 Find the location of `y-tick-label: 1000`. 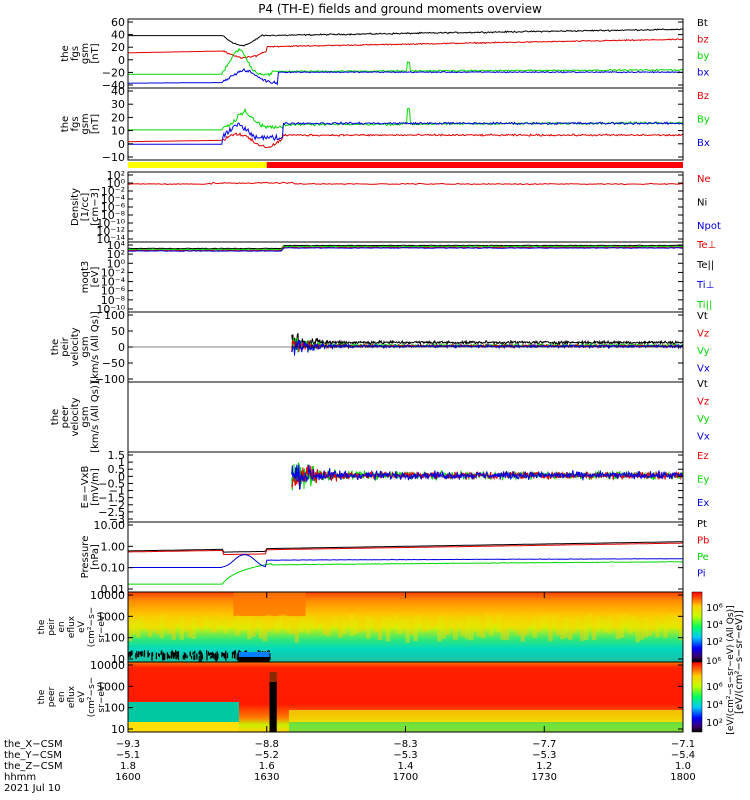

y-tick-label: 1000 is located at coordinates (111, 616).